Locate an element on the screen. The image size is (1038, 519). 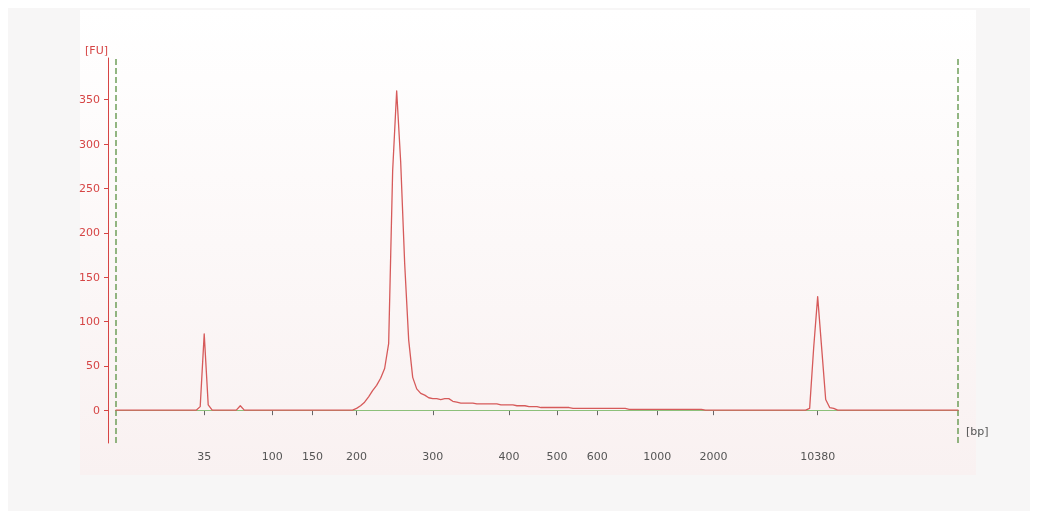
y-tick-label: 200 is located at coordinates (89, 233).